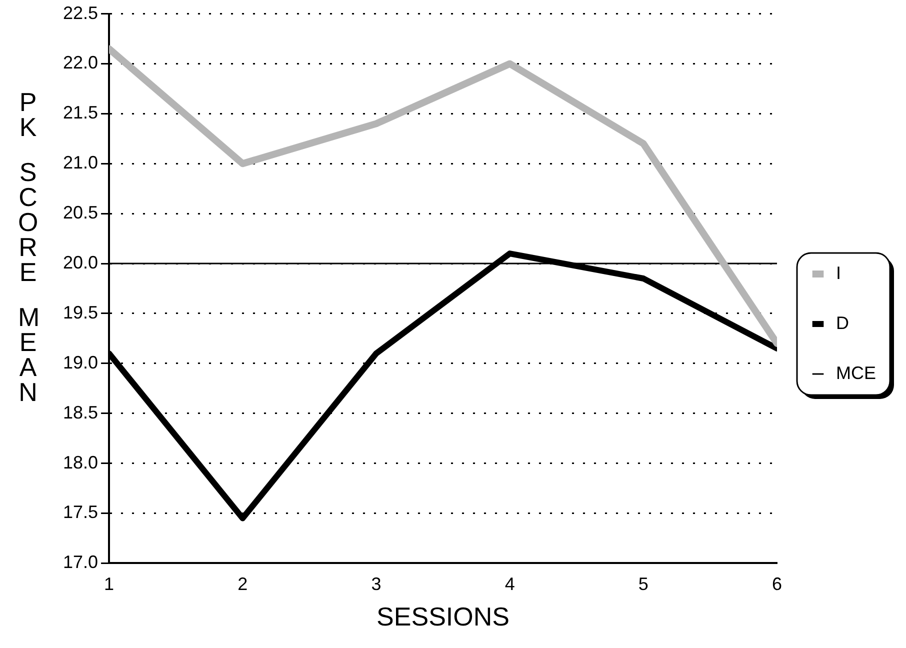  Describe the element at coordinates (109, 584) in the screenshot. I see `x-tick-label: 1` at that location.